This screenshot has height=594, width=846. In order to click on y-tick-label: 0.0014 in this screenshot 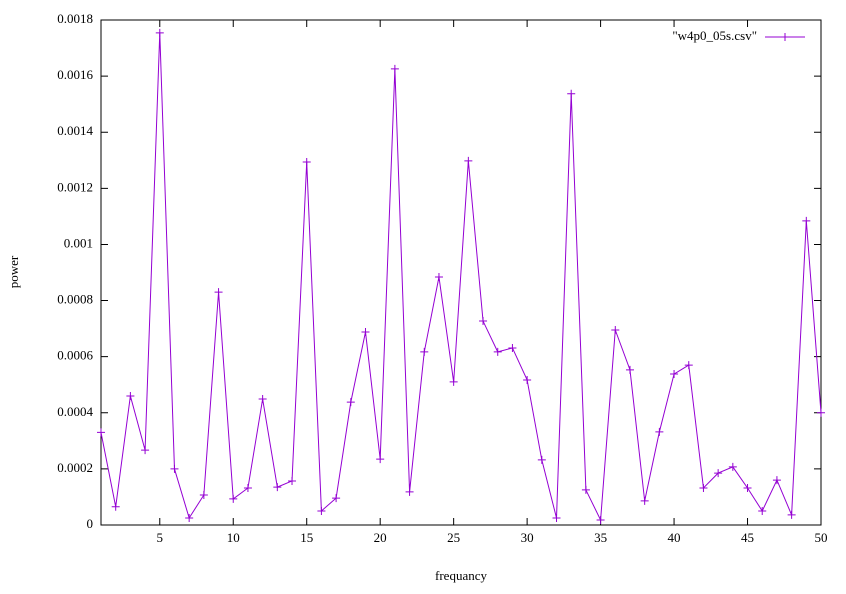, I will do `click(75, 130)`.